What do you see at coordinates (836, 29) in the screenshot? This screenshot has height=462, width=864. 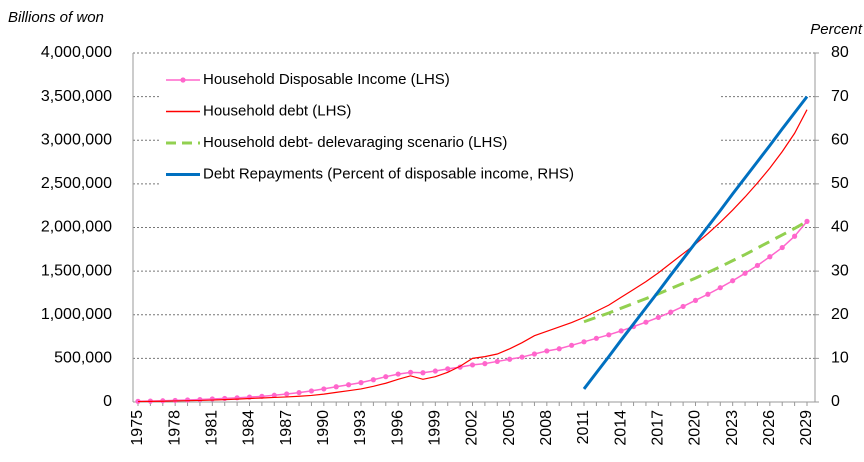 I see `y2-axis-label: Percent` at bounding box center [836, 29].